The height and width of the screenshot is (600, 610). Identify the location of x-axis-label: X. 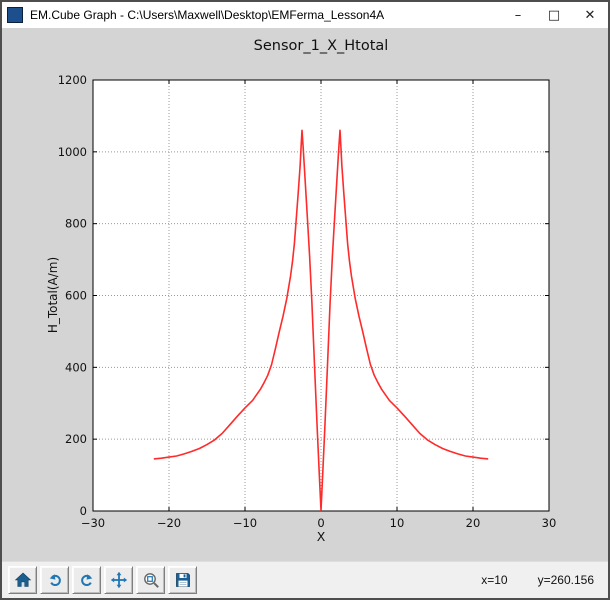
(321, 536).